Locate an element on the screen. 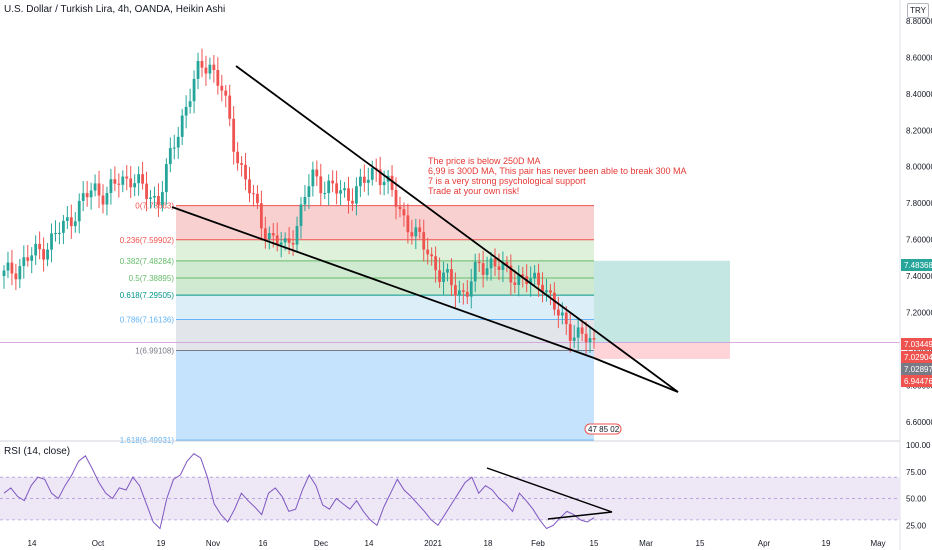  rsi-tick-label: 50.00 is located at coordinates (916, 499).